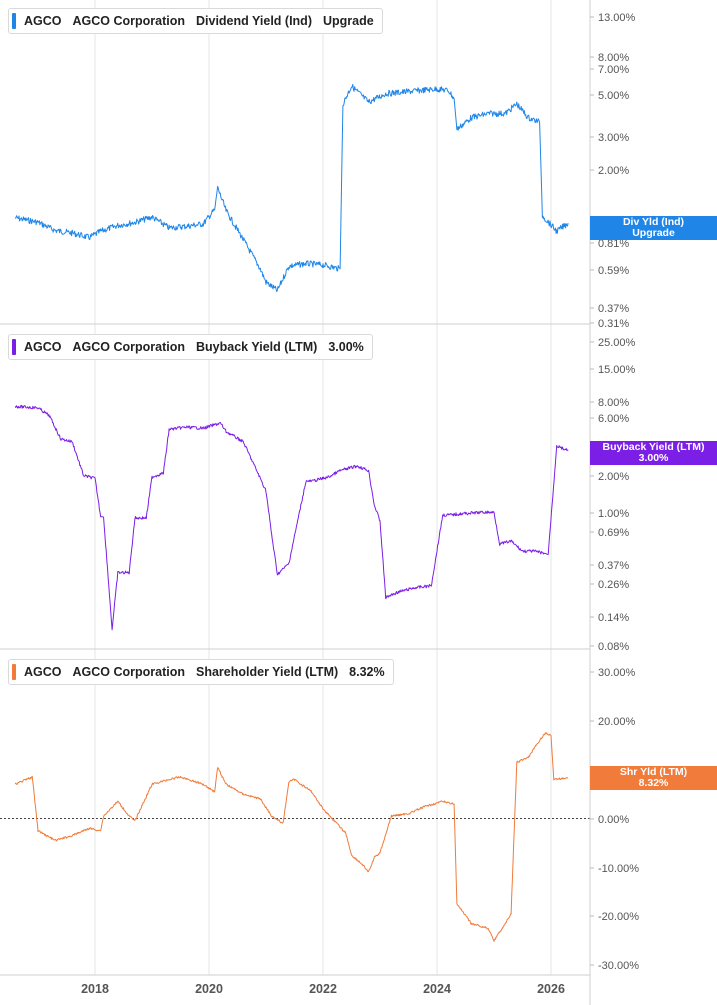 This screenshot has height=1005, width=717. What do you see at coordinates (257, 347) in the screenshot?
I see `legend-metric: Buyback Yield (LTM)` at bounding box center [257, 347].